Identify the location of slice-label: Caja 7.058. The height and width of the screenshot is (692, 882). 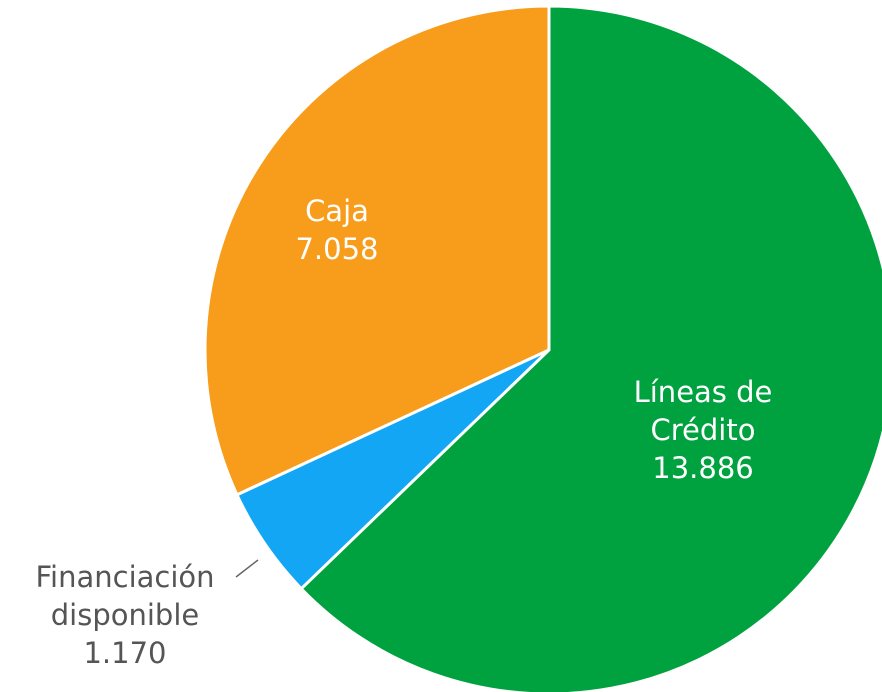
(337, 230).